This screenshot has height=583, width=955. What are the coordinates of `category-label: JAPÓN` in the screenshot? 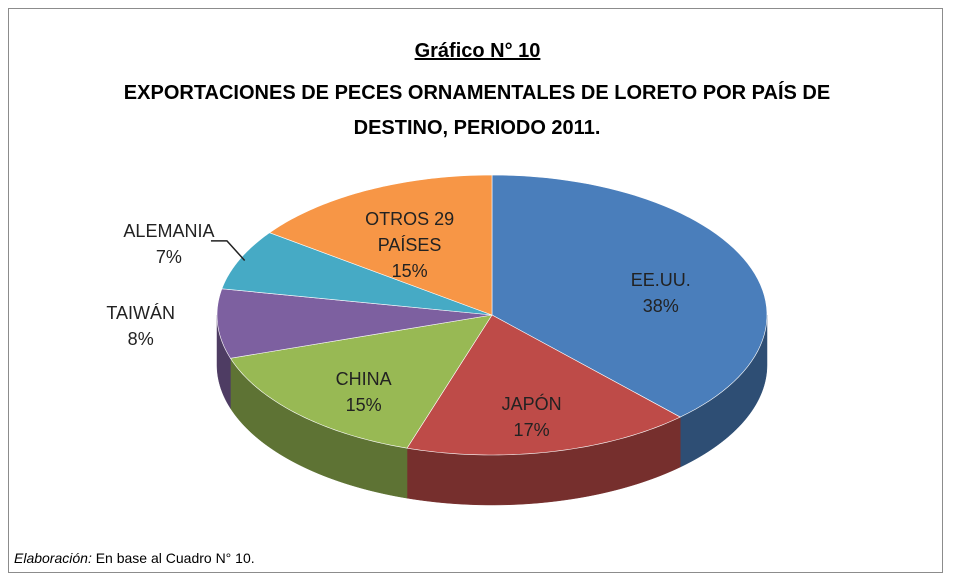 It's located at (531, 404).